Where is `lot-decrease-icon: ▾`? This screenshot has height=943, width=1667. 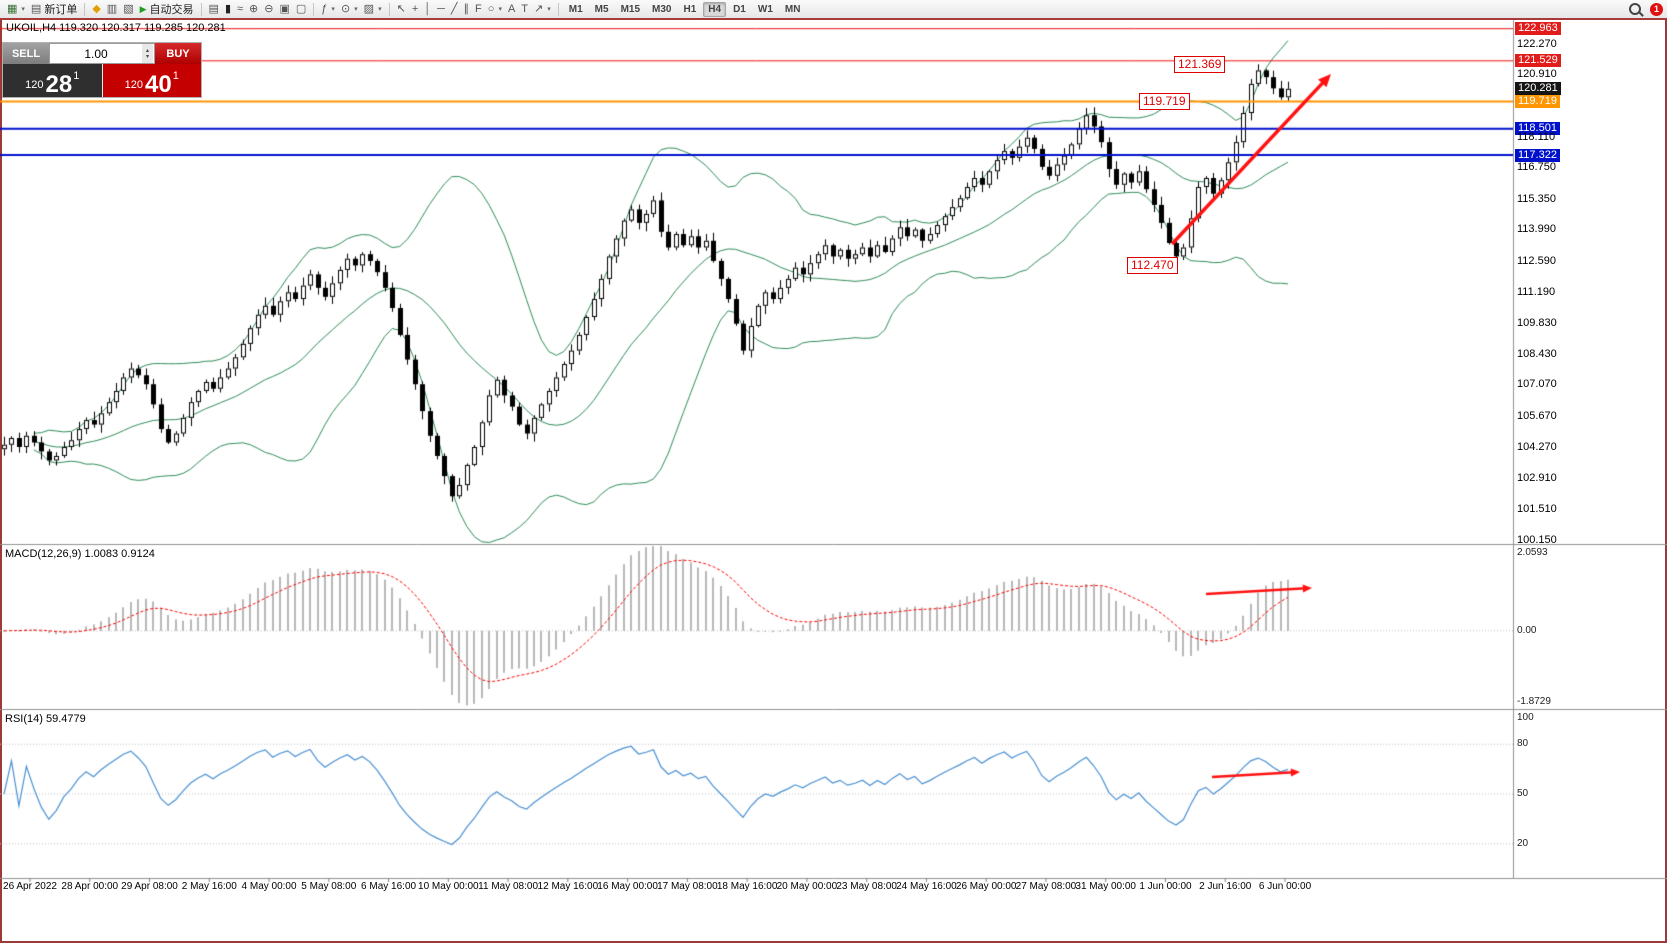
lot-decrease-icon: ▾ is located at coordinates (147, 56).